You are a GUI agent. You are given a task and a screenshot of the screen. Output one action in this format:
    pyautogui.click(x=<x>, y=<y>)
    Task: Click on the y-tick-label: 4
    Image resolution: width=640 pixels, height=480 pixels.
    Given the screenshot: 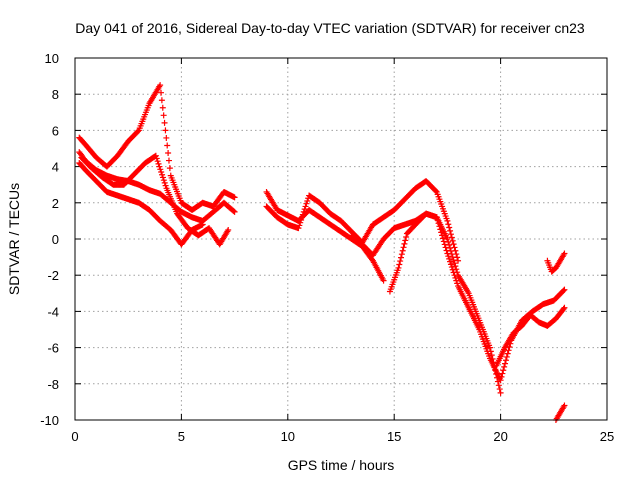 What is the action you would take?
    pyautogui.click(x=55, y=167)
    